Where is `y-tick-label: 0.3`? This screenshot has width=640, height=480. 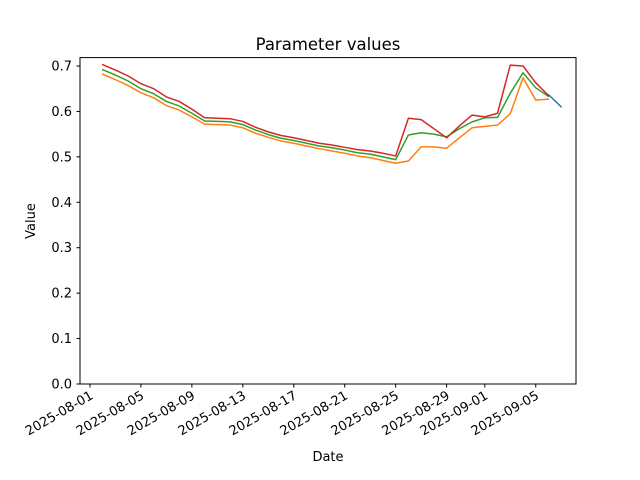
y-tick-label: 0.3 is located at coordinates (61, 248).